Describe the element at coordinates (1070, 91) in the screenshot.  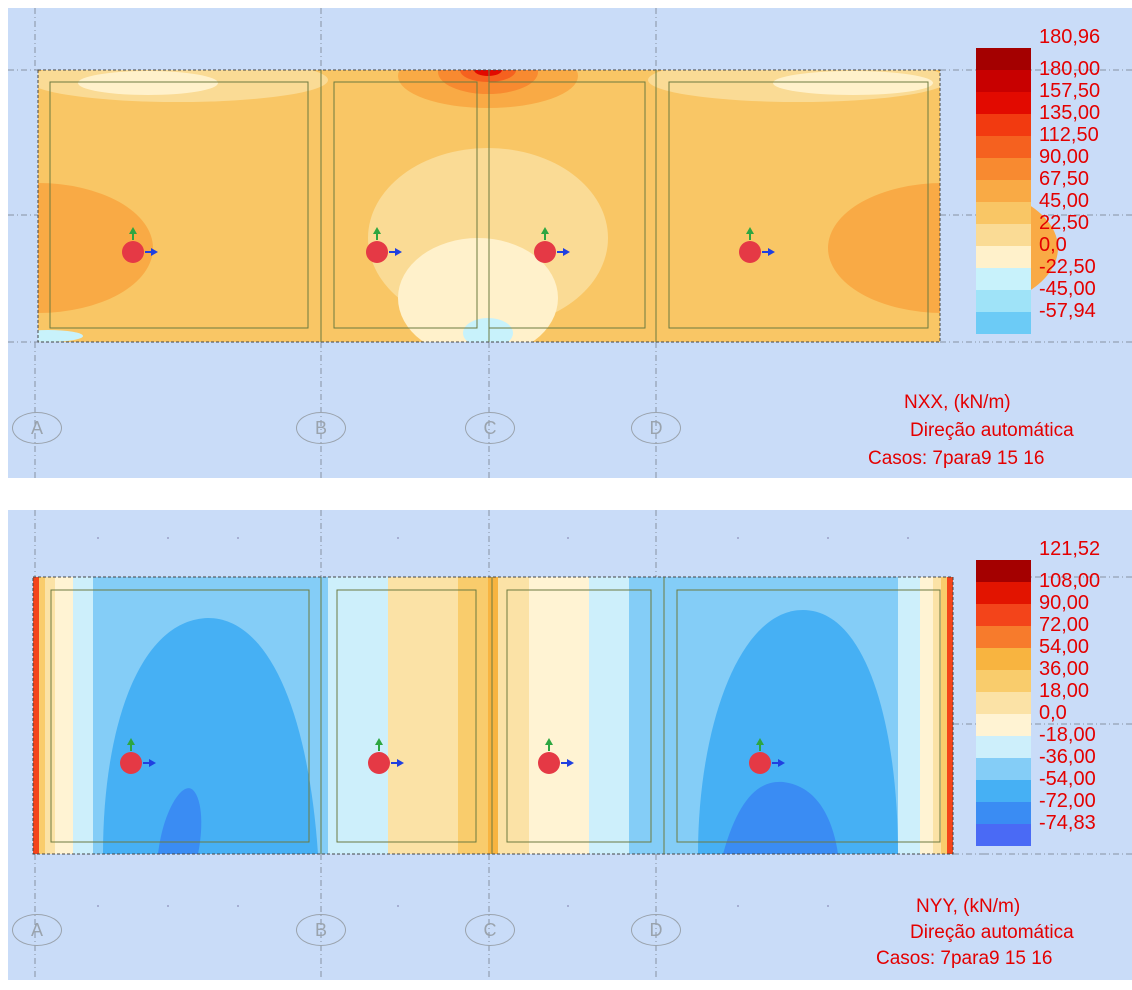
I see `legend-label: 157,50` at that location.